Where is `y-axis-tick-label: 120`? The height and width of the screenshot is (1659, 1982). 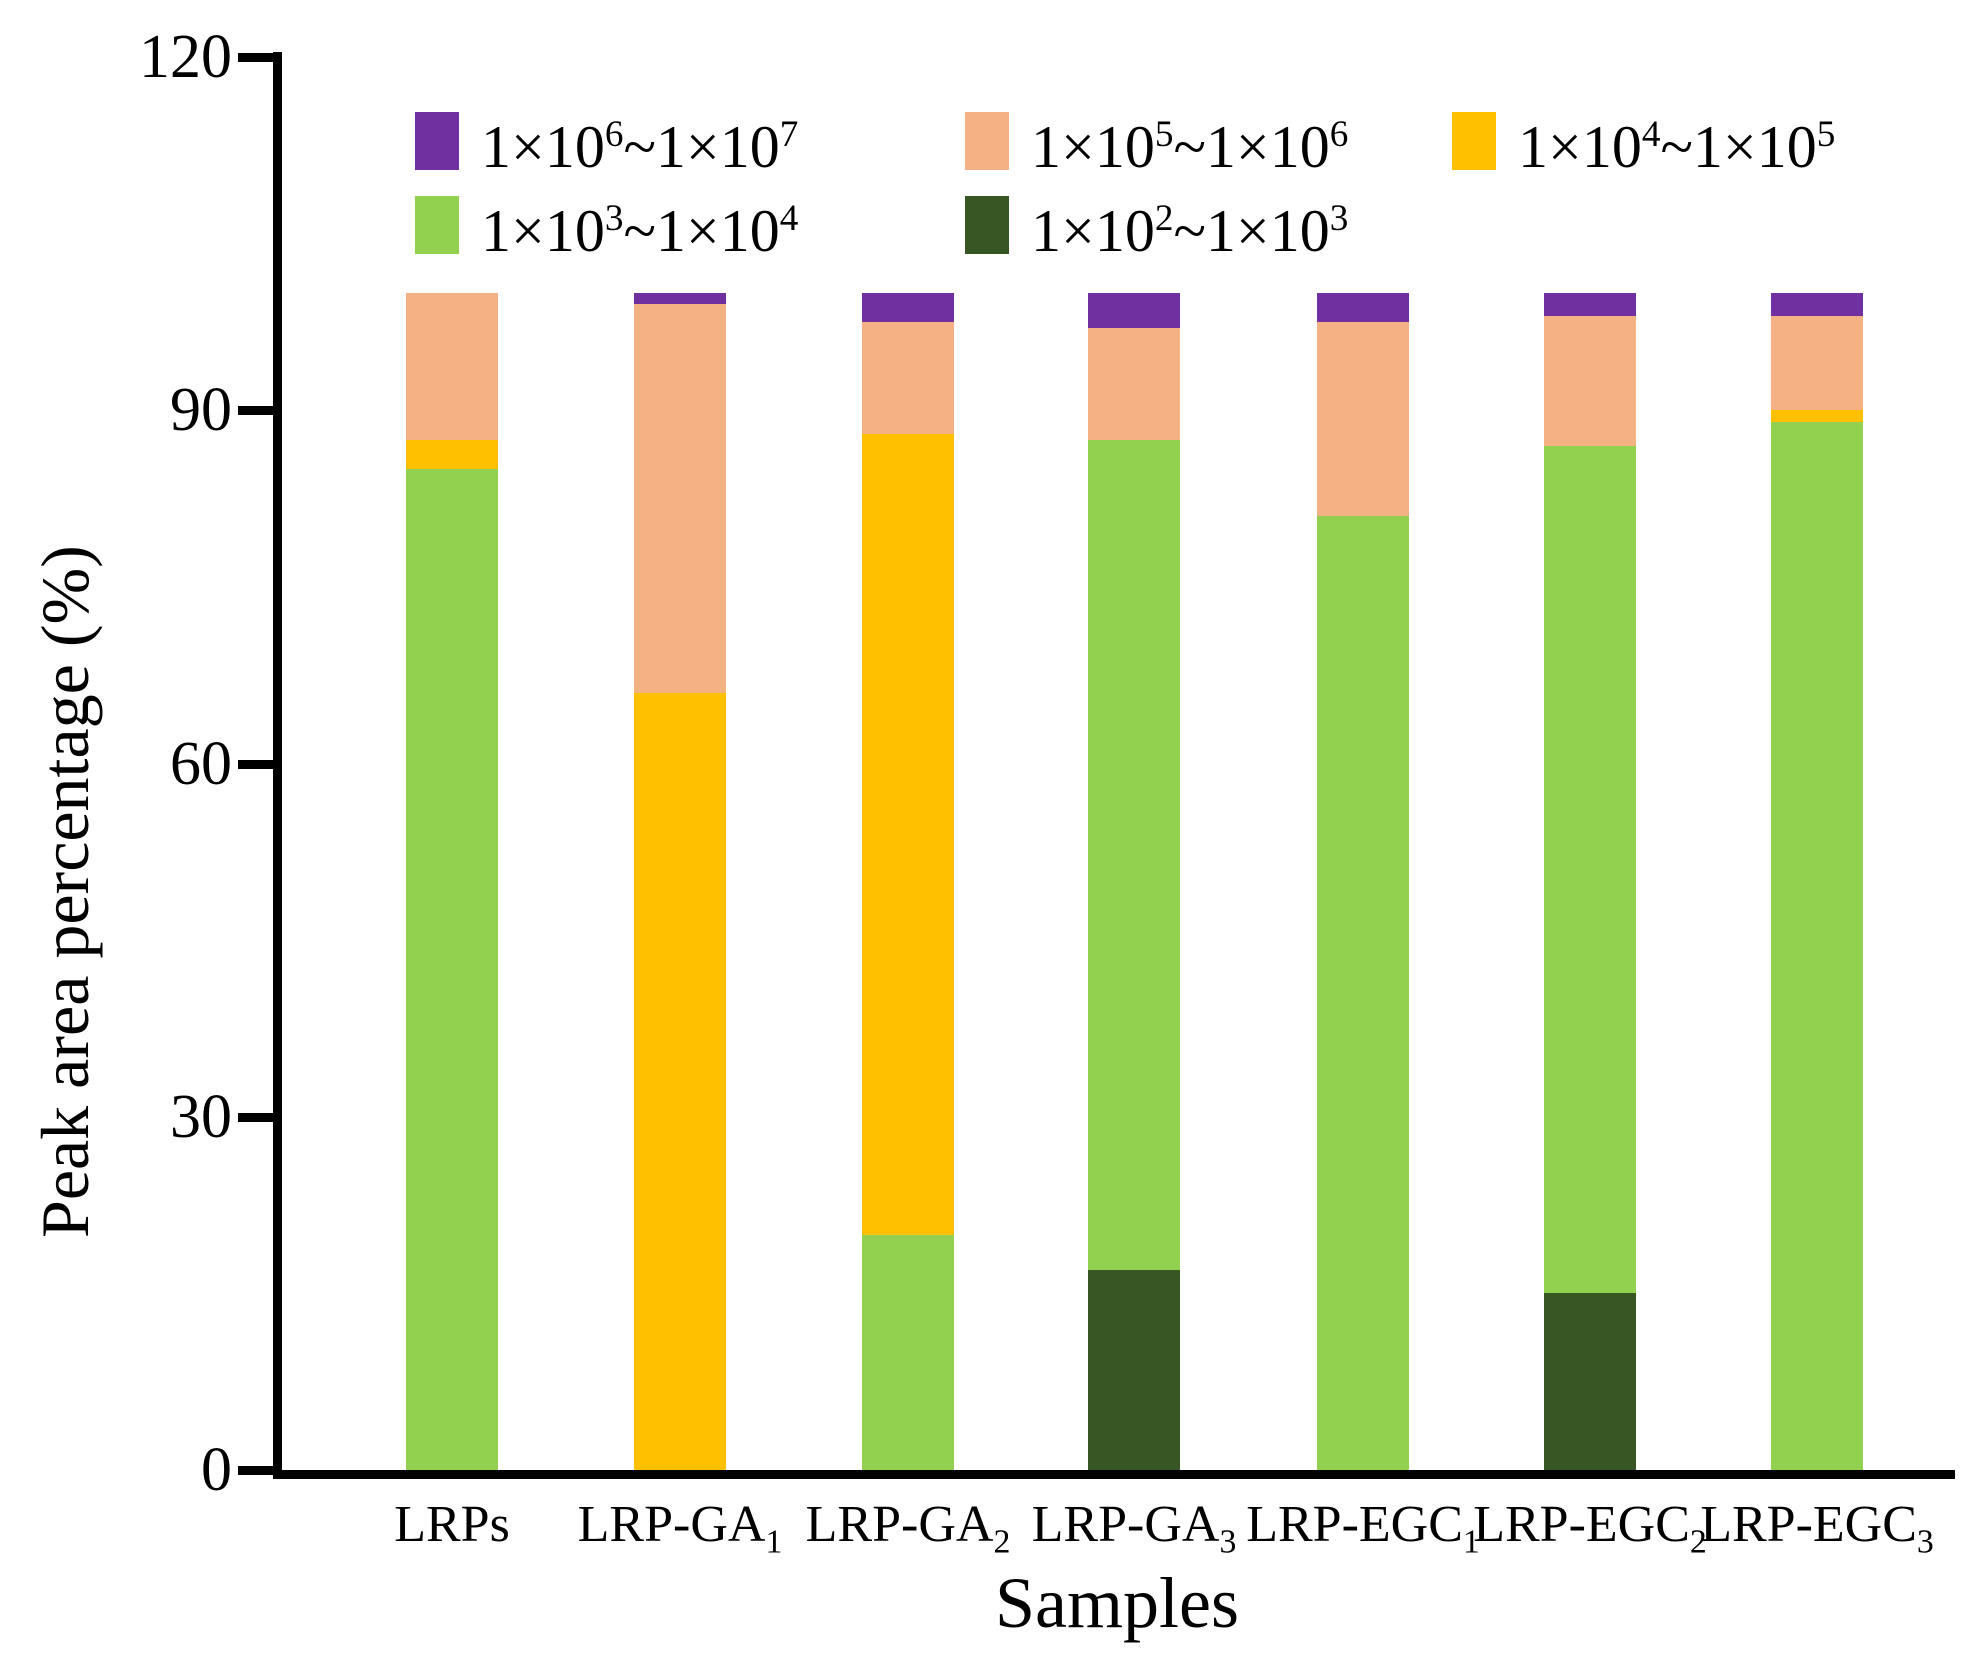
y-axis-tick-label: 120 is located at coordinates (185, 57).